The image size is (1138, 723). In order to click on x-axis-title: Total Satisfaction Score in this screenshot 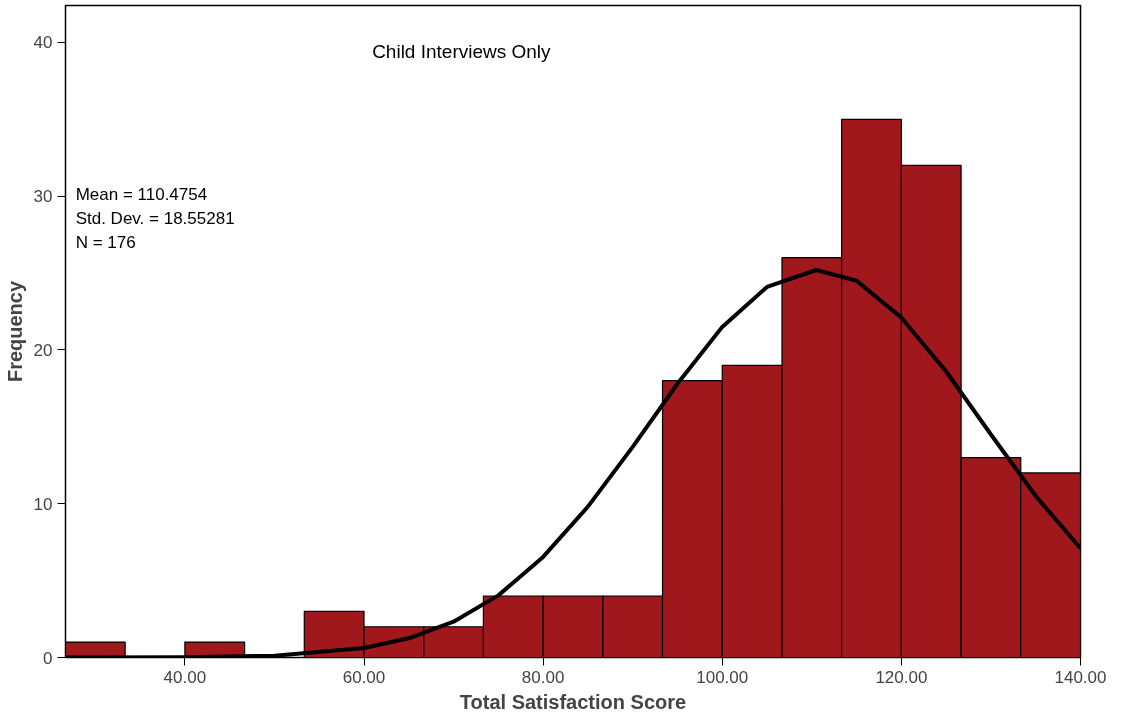, I will do `click(573, 701)`.